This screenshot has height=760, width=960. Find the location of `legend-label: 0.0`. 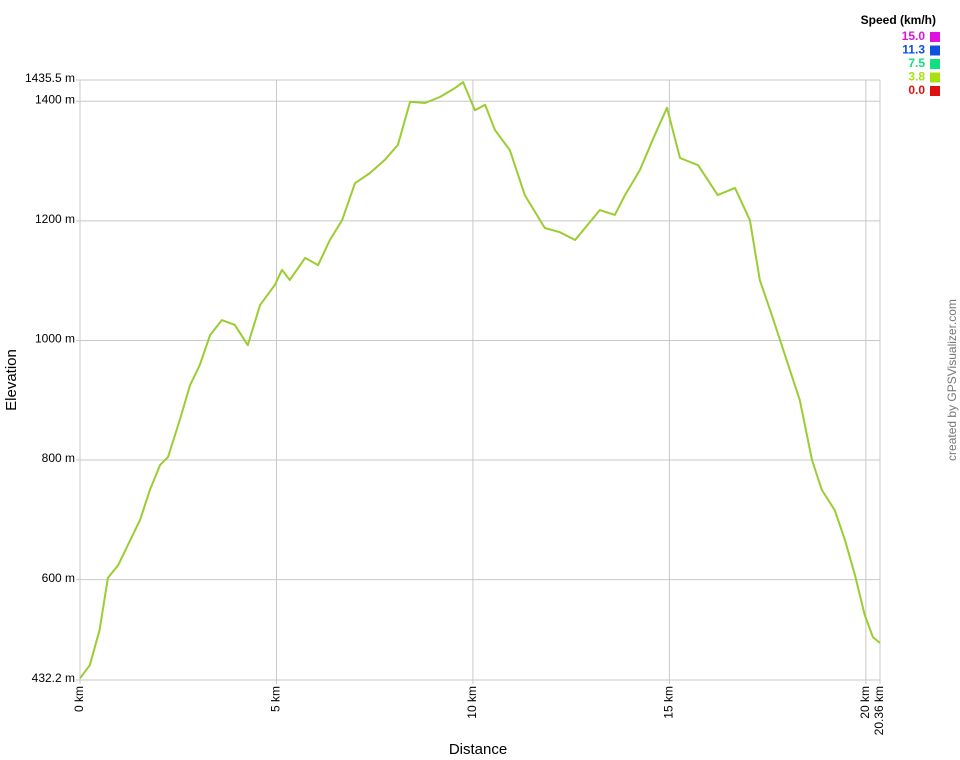

legend-label: 0.0 is located at coordinates (916, 90).